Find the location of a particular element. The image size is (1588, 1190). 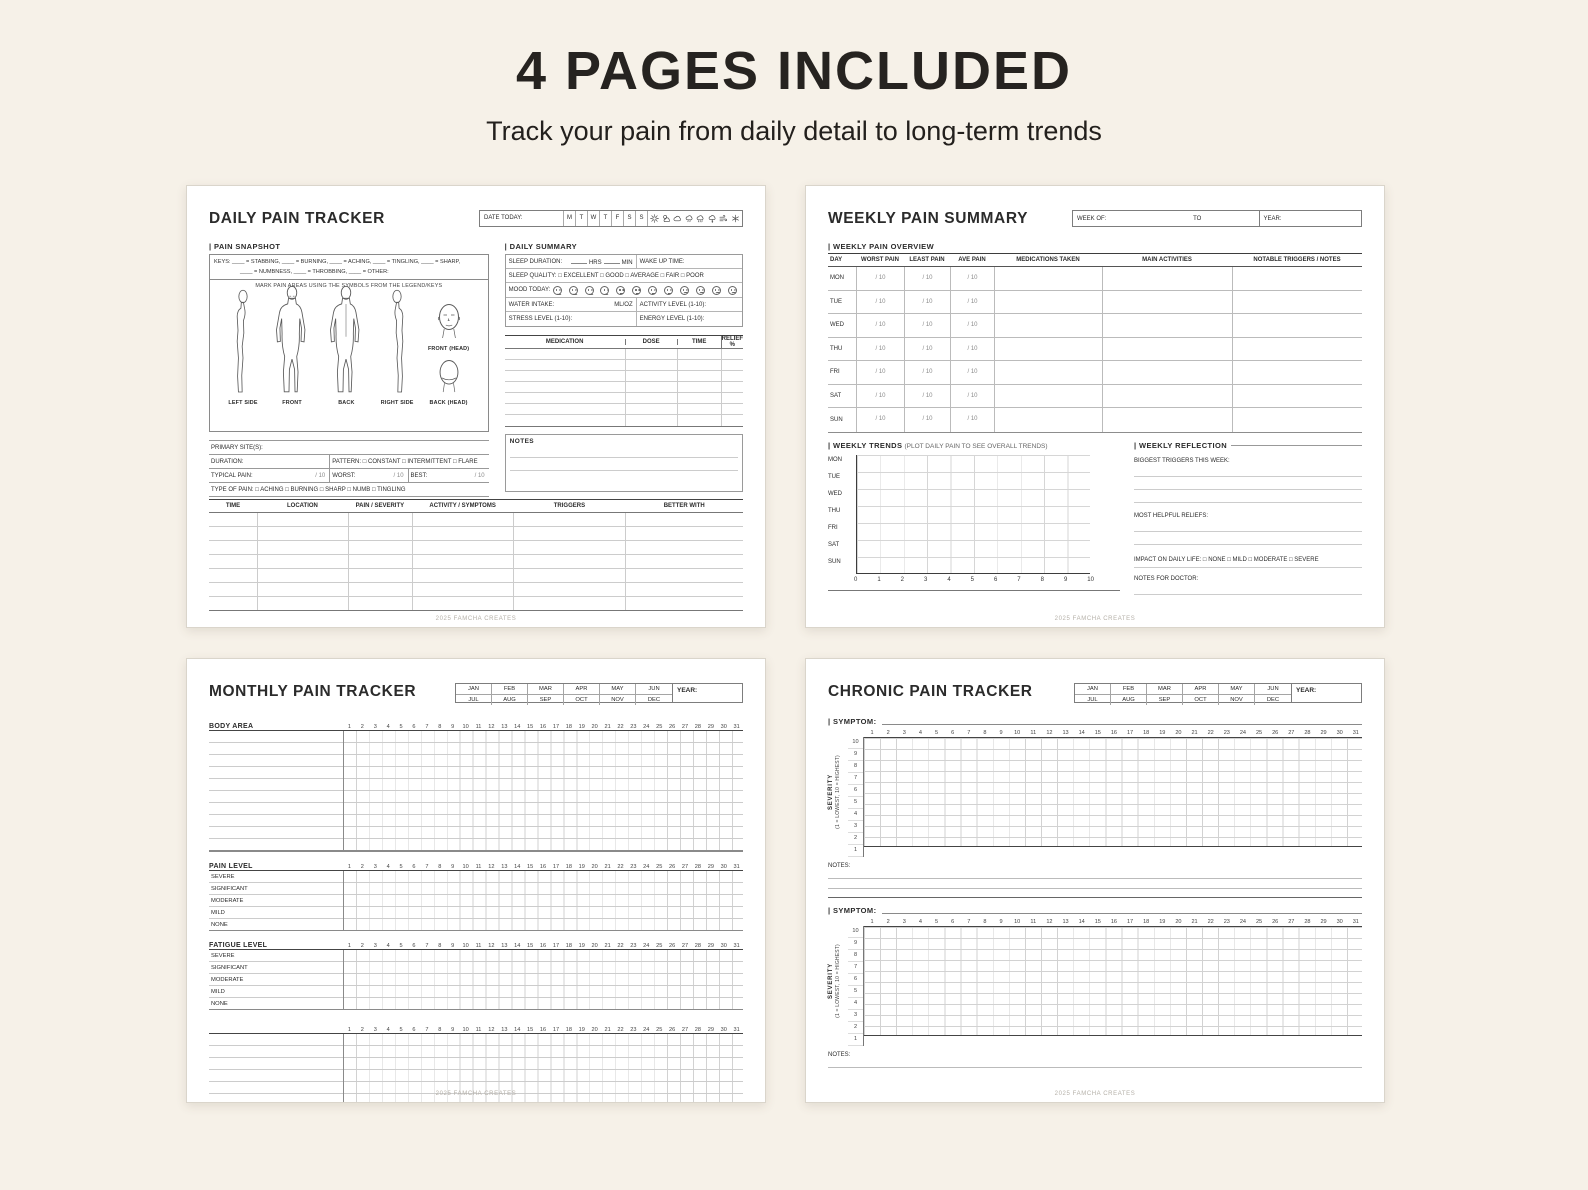

weather-icon-row is located at coordinates (695, 218).